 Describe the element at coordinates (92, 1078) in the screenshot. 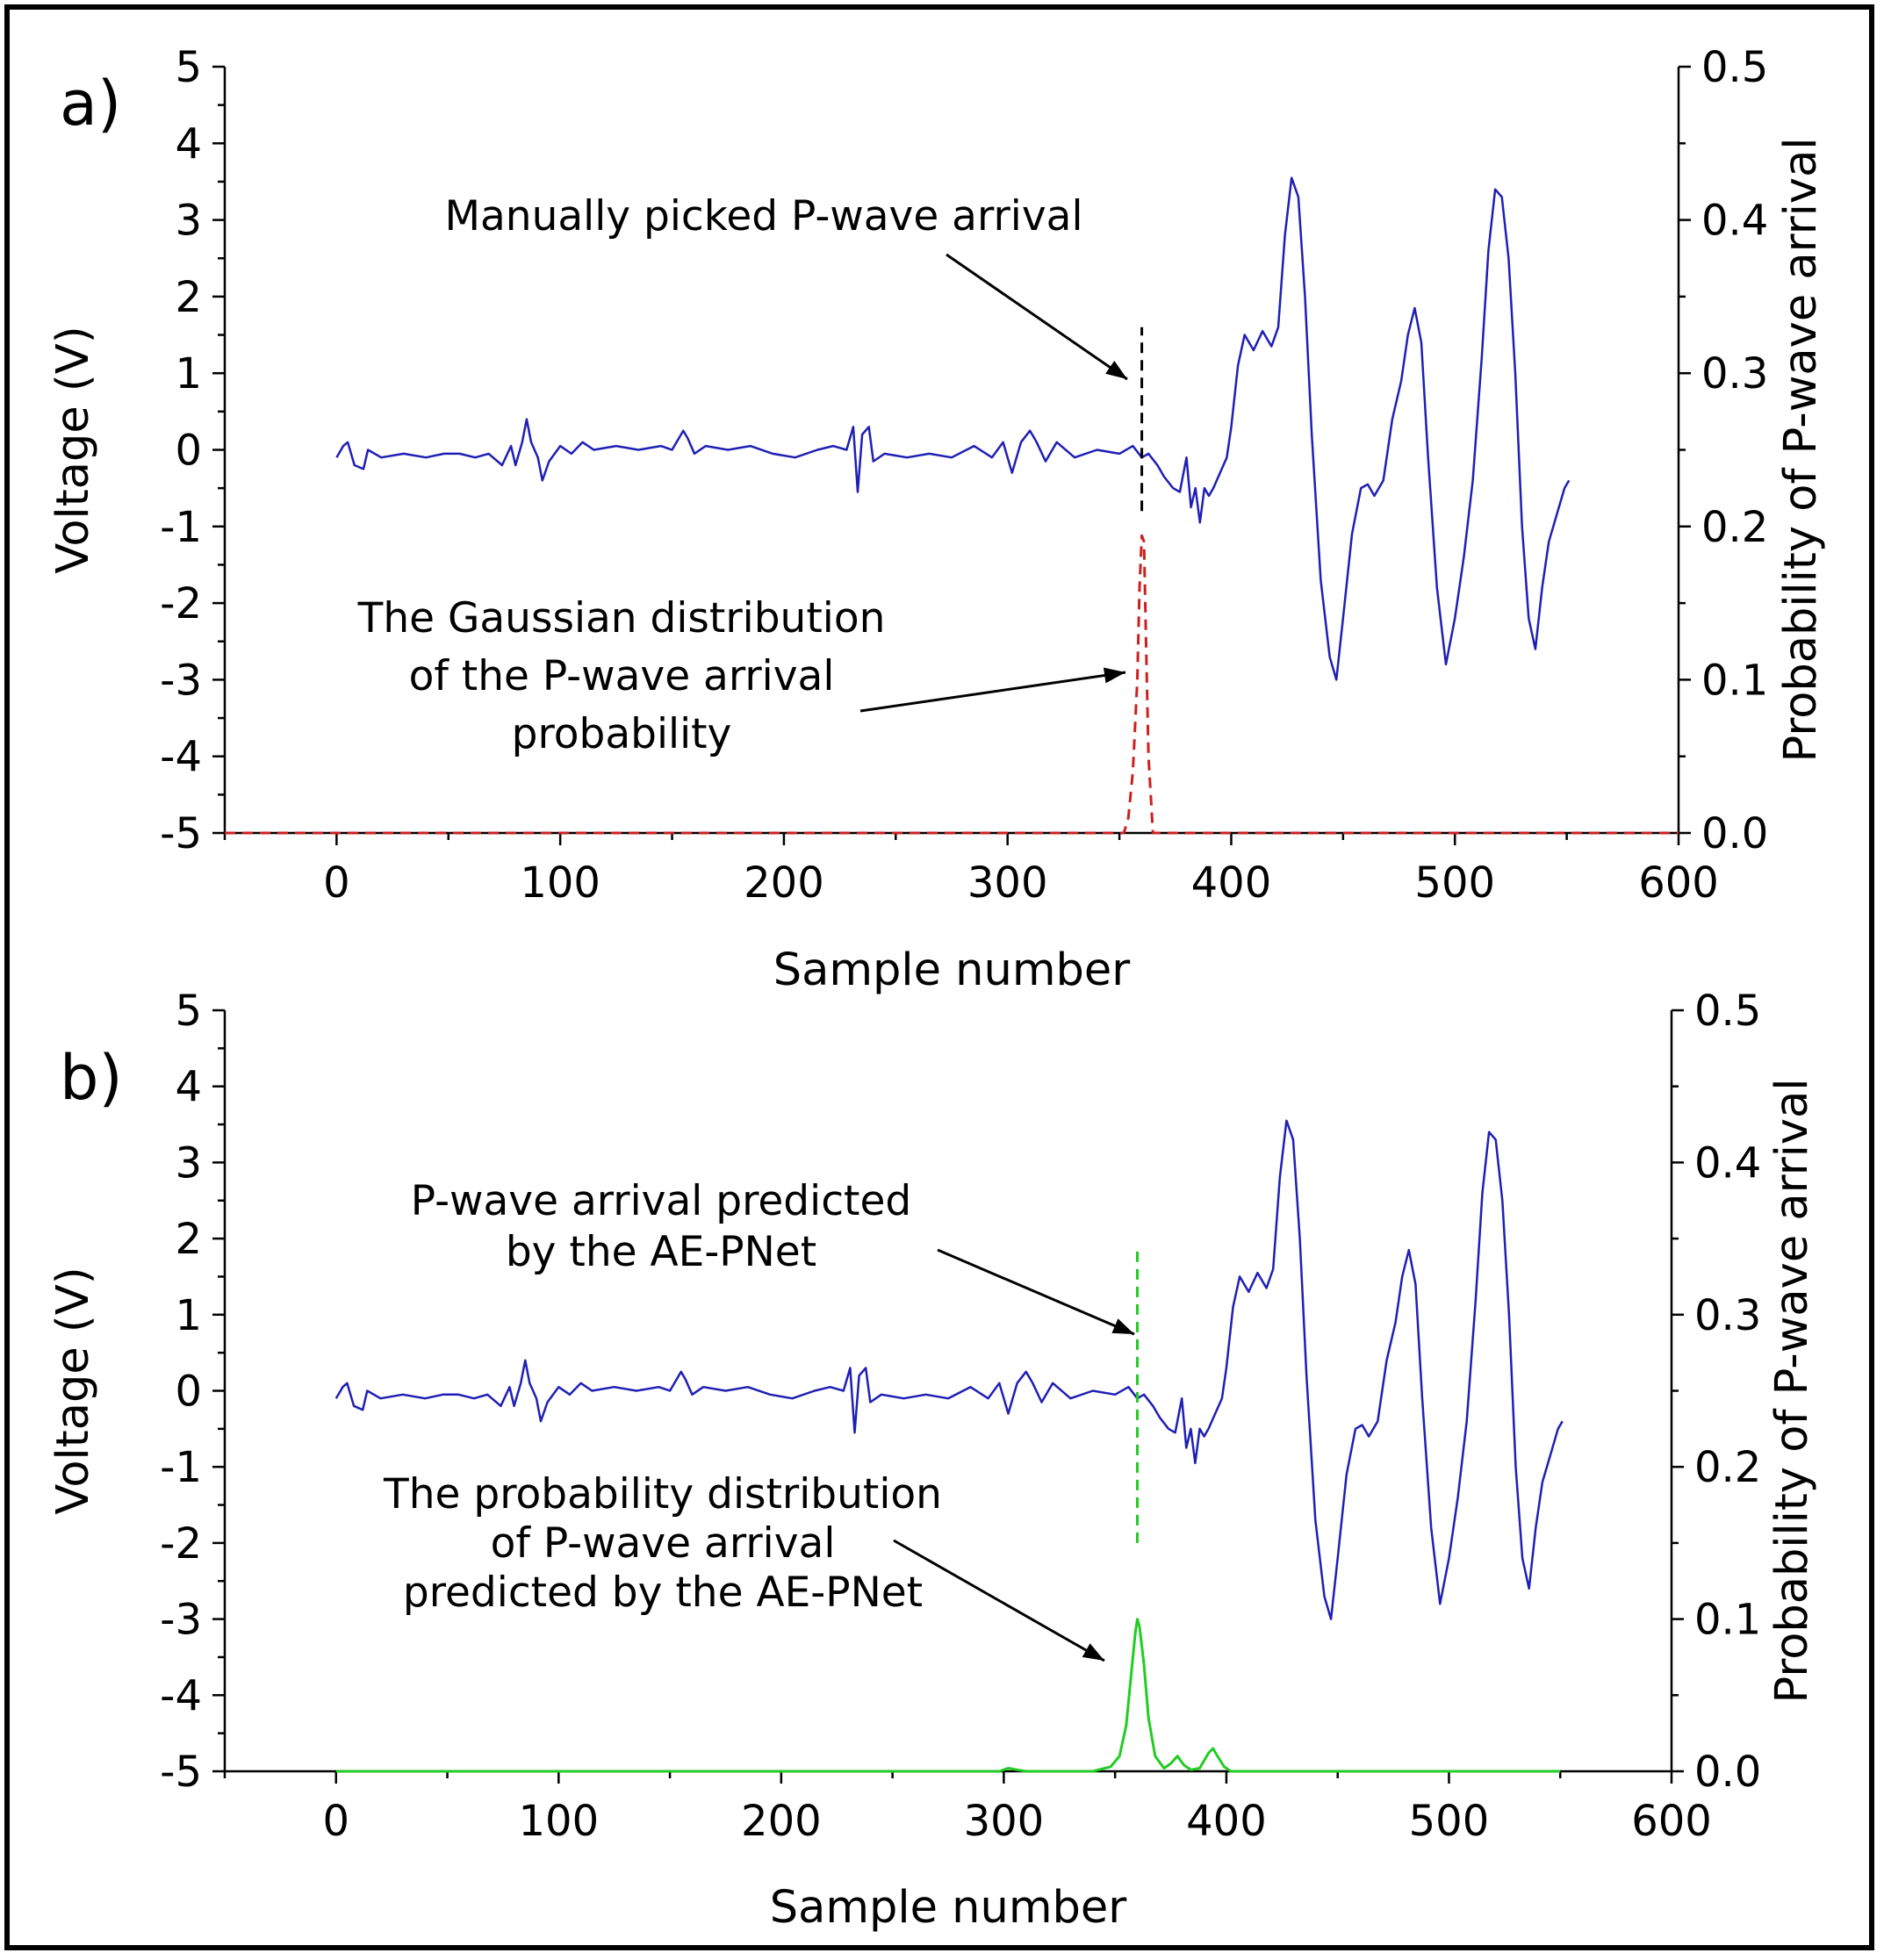

I see `panel-label: b)` at that location.